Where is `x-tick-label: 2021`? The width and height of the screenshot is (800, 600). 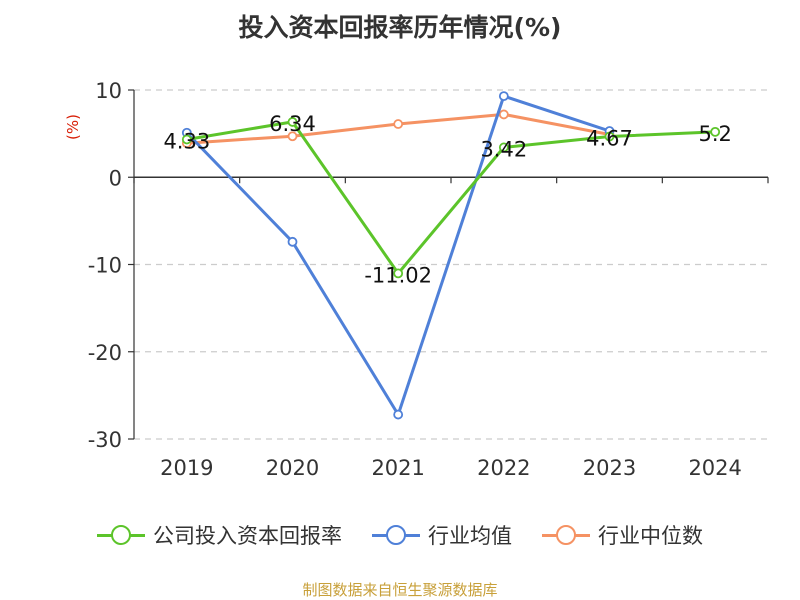
x-tick-label: 2021 is located at coordinates (397, 468).